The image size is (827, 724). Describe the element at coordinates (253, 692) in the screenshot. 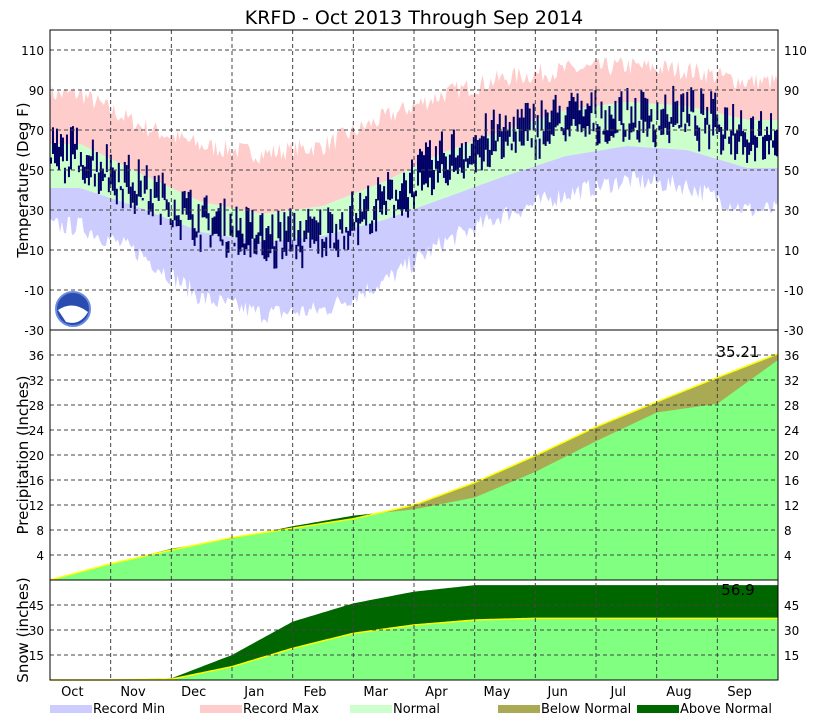

I see `month-label: Jan` at that location.